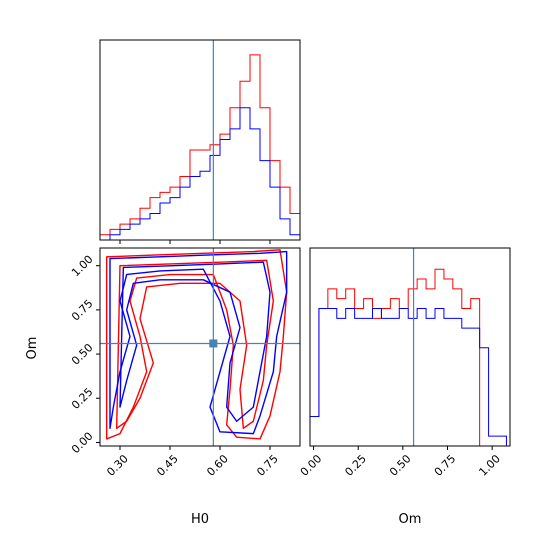 Image resolution: width=550 pixels, height=550 pixels. I want to click on om-x-tick-label: 0.00, so click(311, 465).